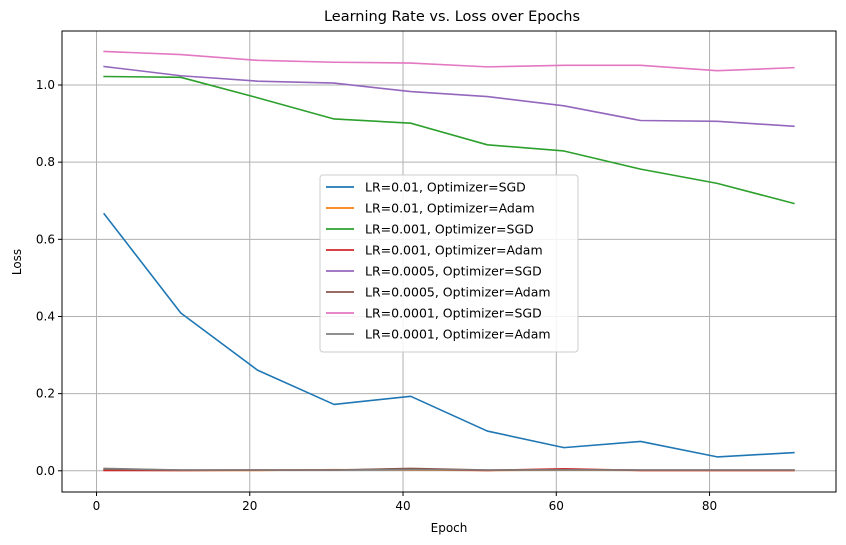  What do you see at coordinates (458, 292) in the screenshot?
I see `legend-entry-label: LR=0.0005, Optimizer=Adam` at bounding box center [458, 292].